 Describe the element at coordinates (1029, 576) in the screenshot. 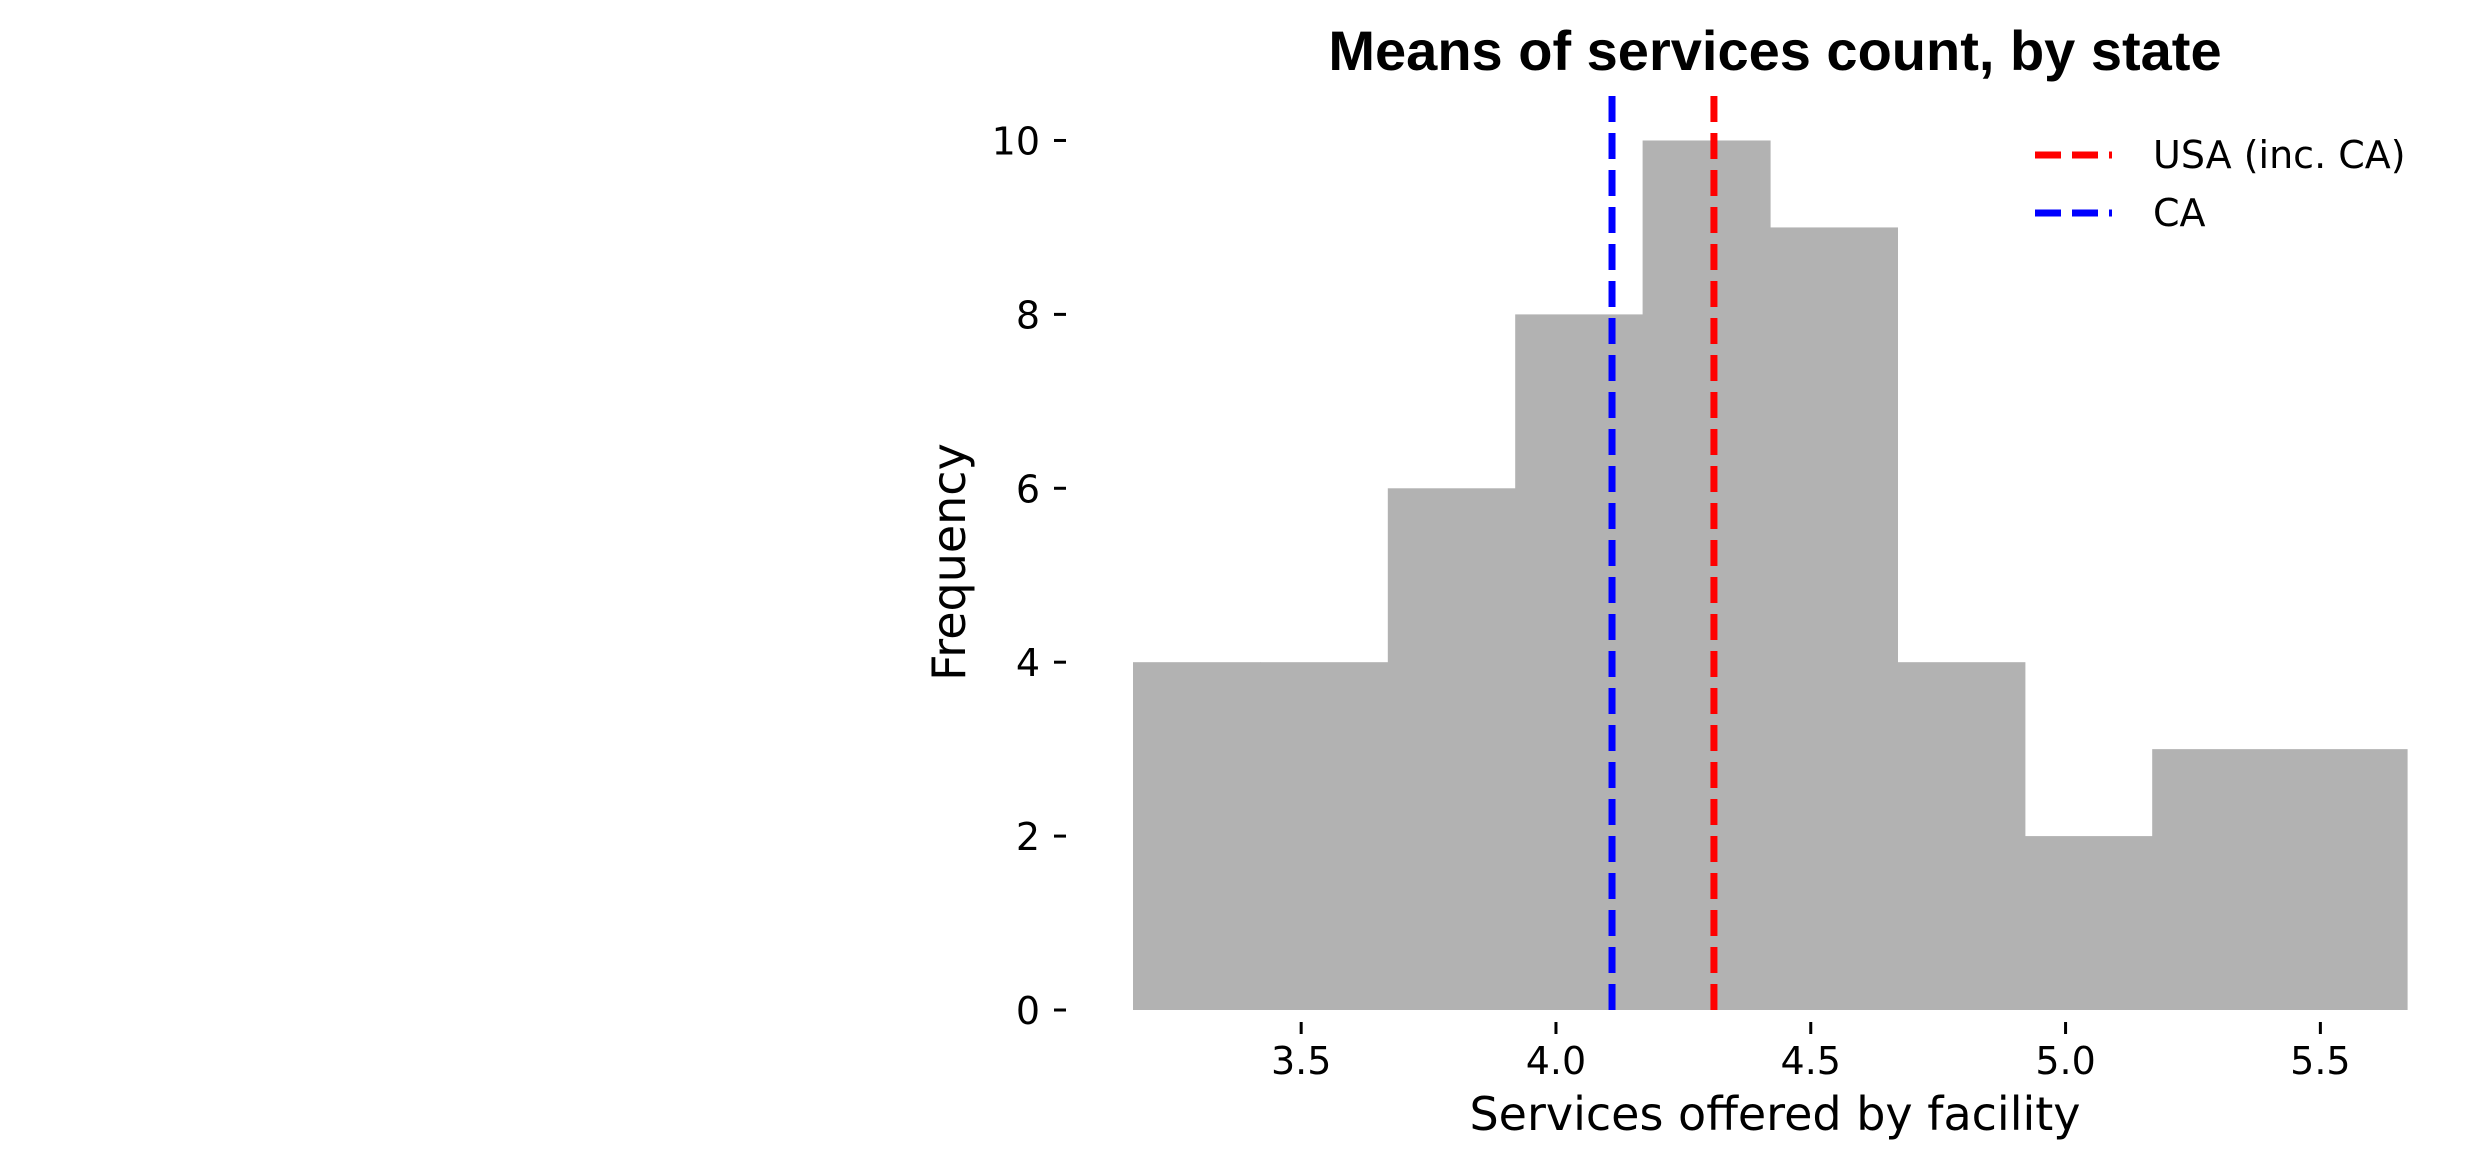

I see `y-axis: 0 2 4 6 8 10` at that location.